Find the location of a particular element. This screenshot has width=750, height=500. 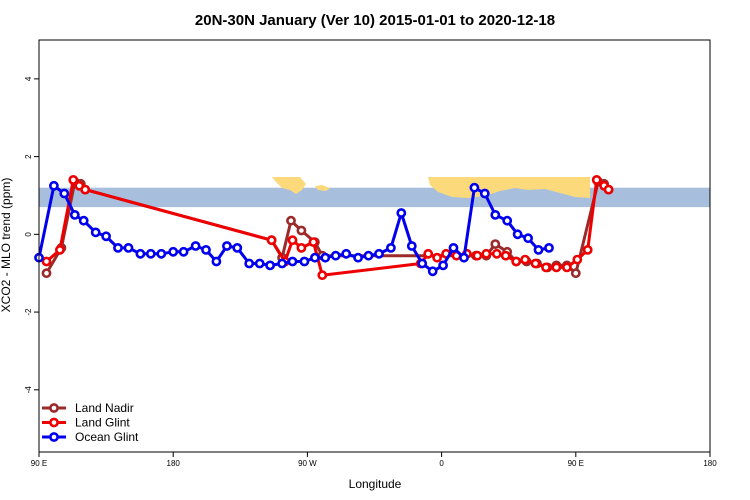

y-axis-label: XCO2 - MLO trend (ppm) is located at coordinates (6, 245).